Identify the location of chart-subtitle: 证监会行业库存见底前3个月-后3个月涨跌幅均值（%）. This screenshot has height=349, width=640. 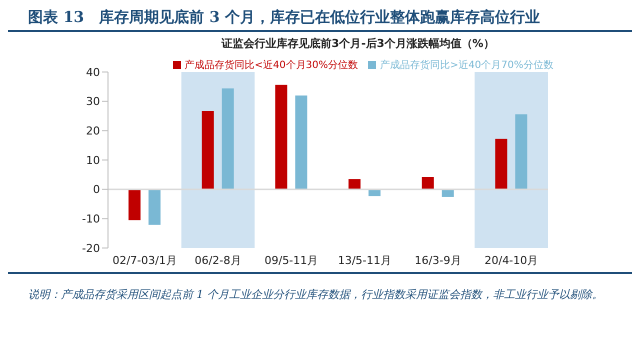
(358, 43).